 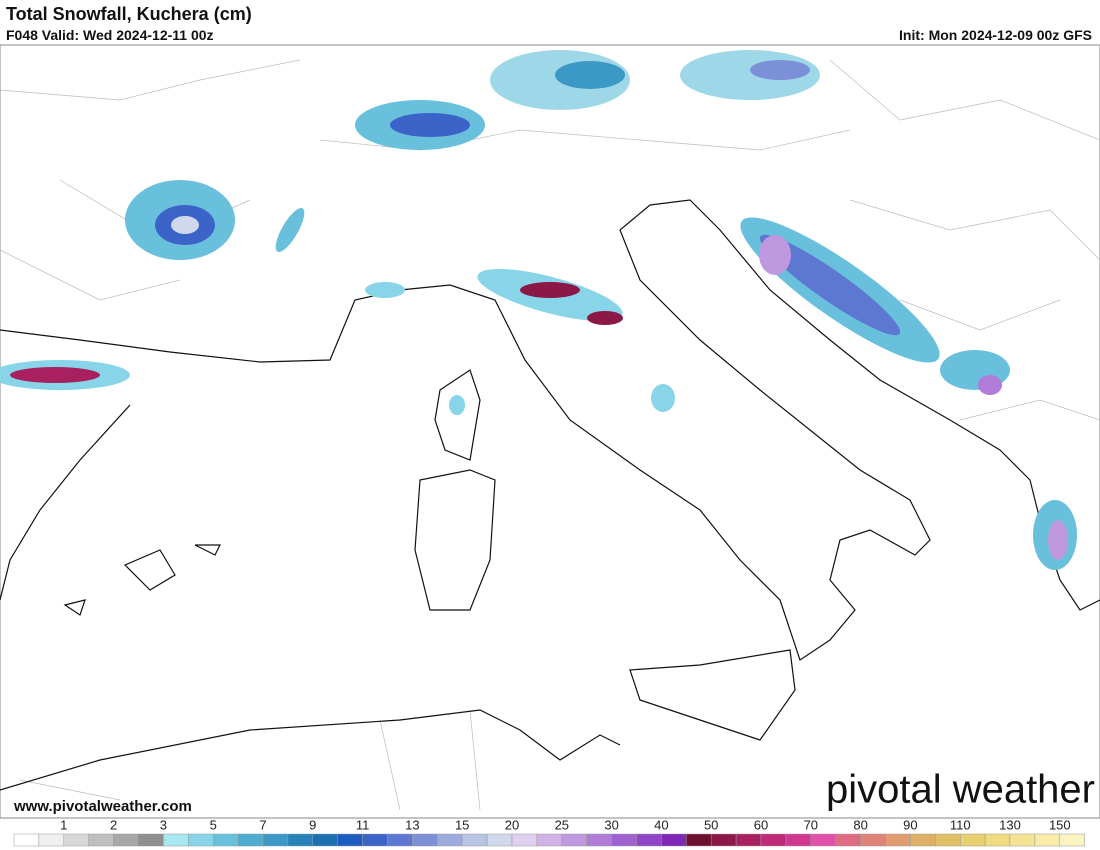 I want to click on colorbar-label: 80, so click(x=860, y=824).